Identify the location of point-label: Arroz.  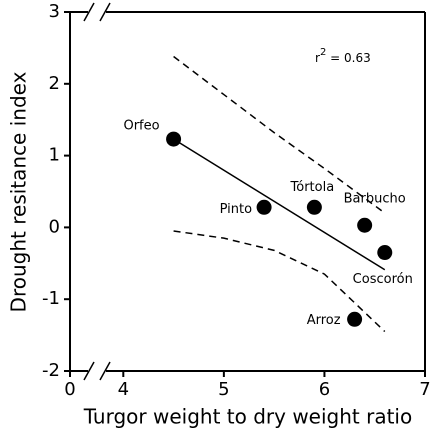
(324, 320).